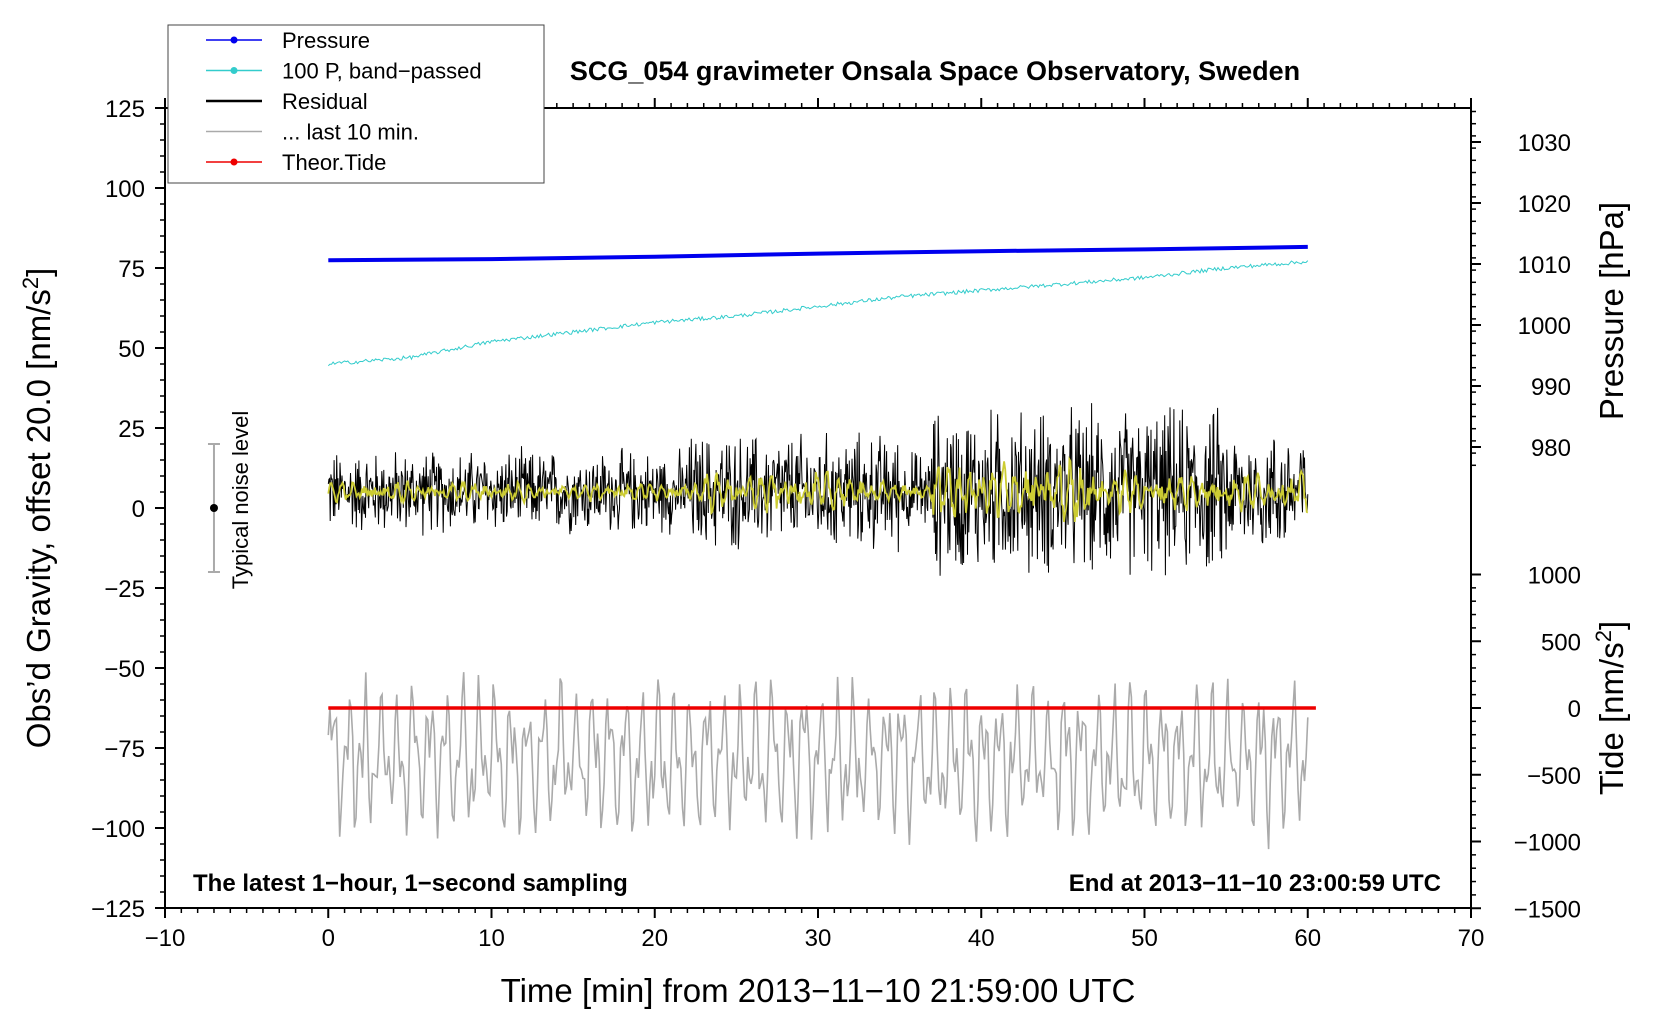 The width and height of the screenshot is (1660, 1020). I want to click on y-axis-title-tide-sup: 2, so click(1603, 636).